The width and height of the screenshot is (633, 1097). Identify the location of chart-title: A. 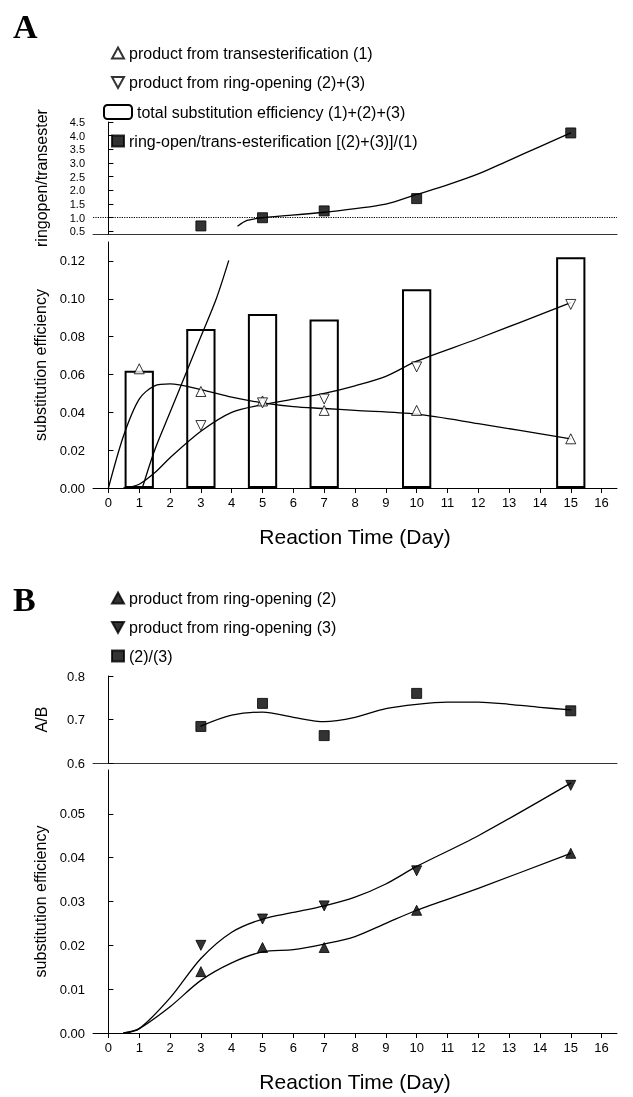
(25, 26).